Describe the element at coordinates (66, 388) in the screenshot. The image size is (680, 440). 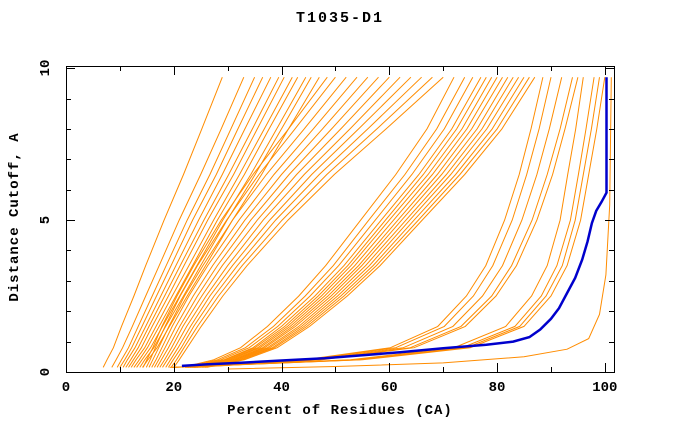
I see `x-tick-label: 0` at that location.